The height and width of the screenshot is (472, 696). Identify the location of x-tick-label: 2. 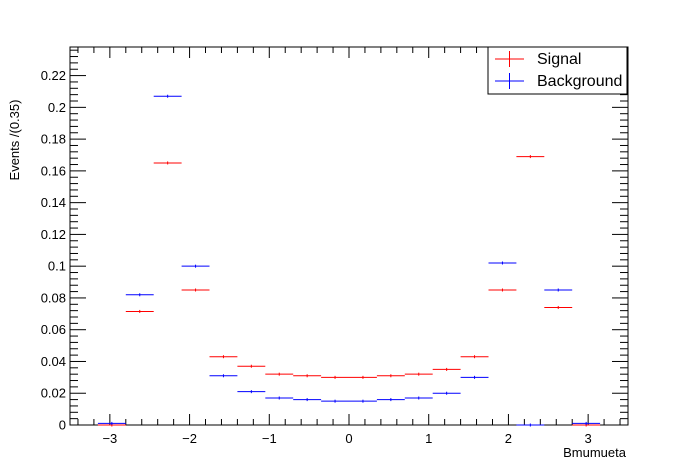
(508, 438).